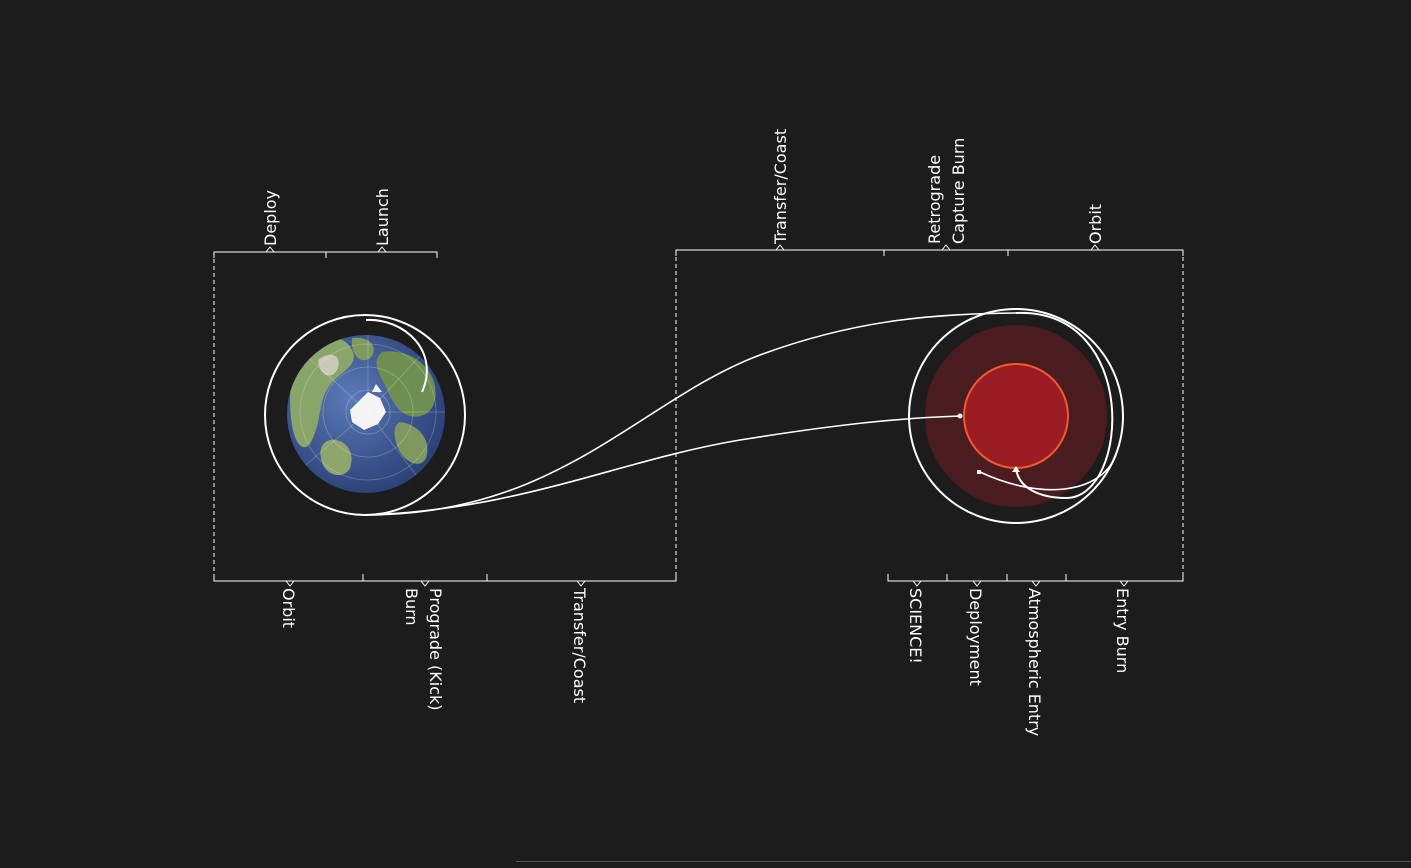 This screenshot has height=868, width=1411. Describe the element at coordinates (1122, 630) in the screenshot. I see `label-entry-burn: Entry Burn` at that location.